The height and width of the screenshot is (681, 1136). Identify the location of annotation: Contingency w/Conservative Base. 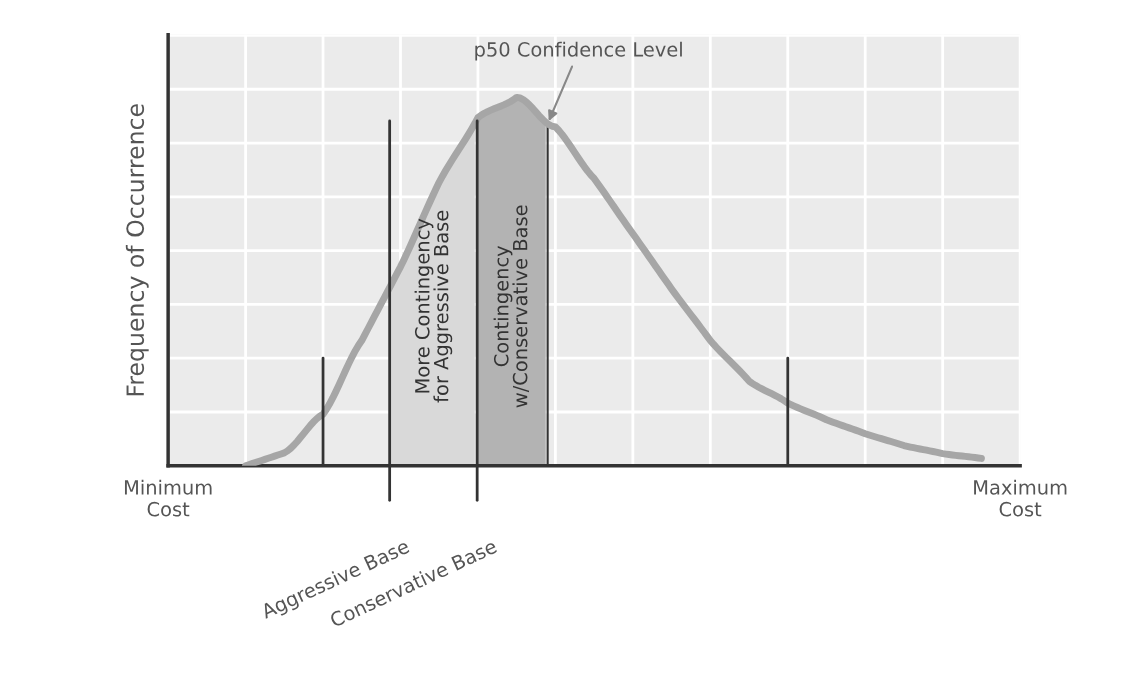
(511, 306).